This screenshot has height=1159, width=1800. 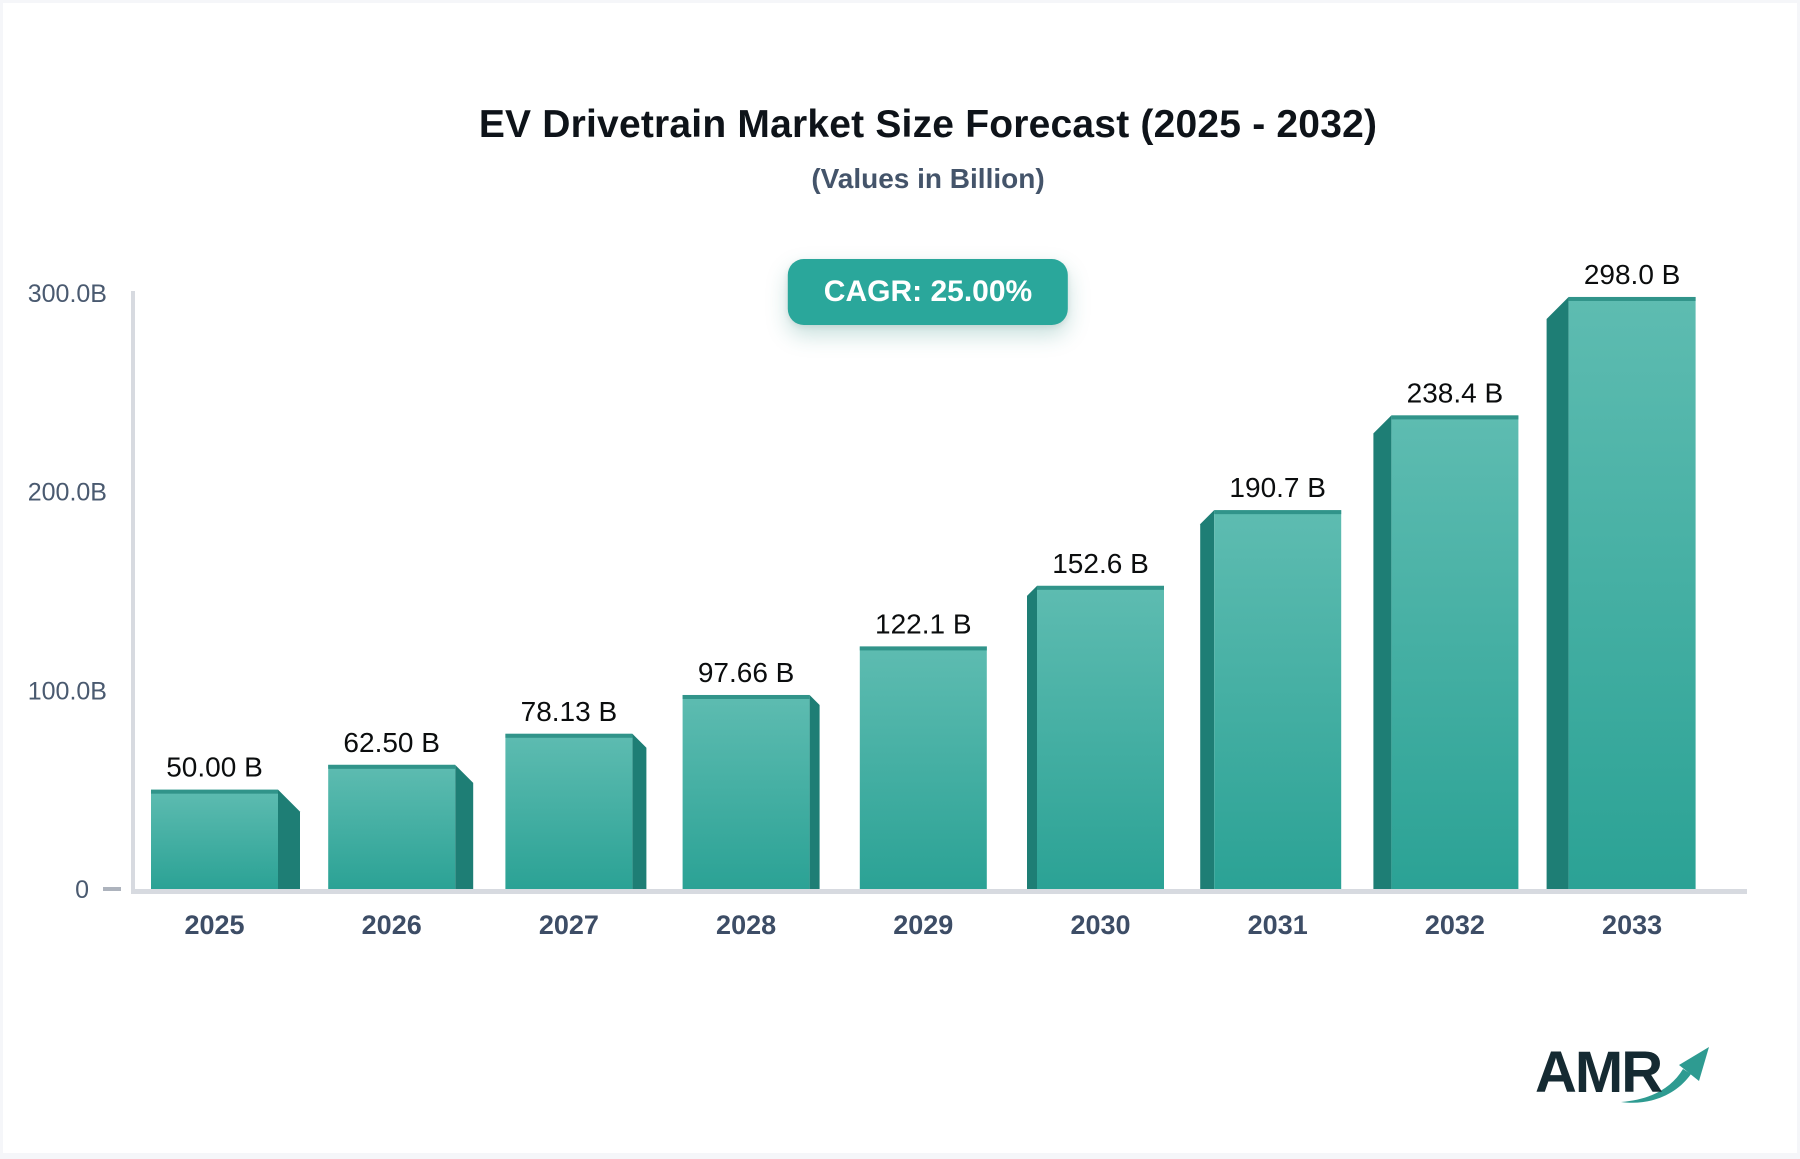 I want to click on bar-2030, so click(x=1100, y=737).